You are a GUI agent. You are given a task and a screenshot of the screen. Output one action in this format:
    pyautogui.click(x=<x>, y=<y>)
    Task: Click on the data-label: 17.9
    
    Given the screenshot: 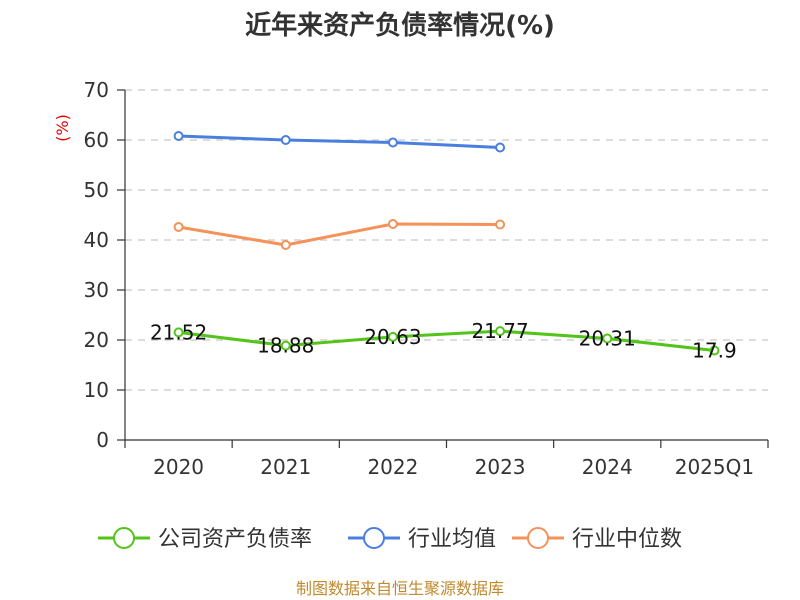 What is the action you would take?
    pyautogui.click(x=714, y=351)
    